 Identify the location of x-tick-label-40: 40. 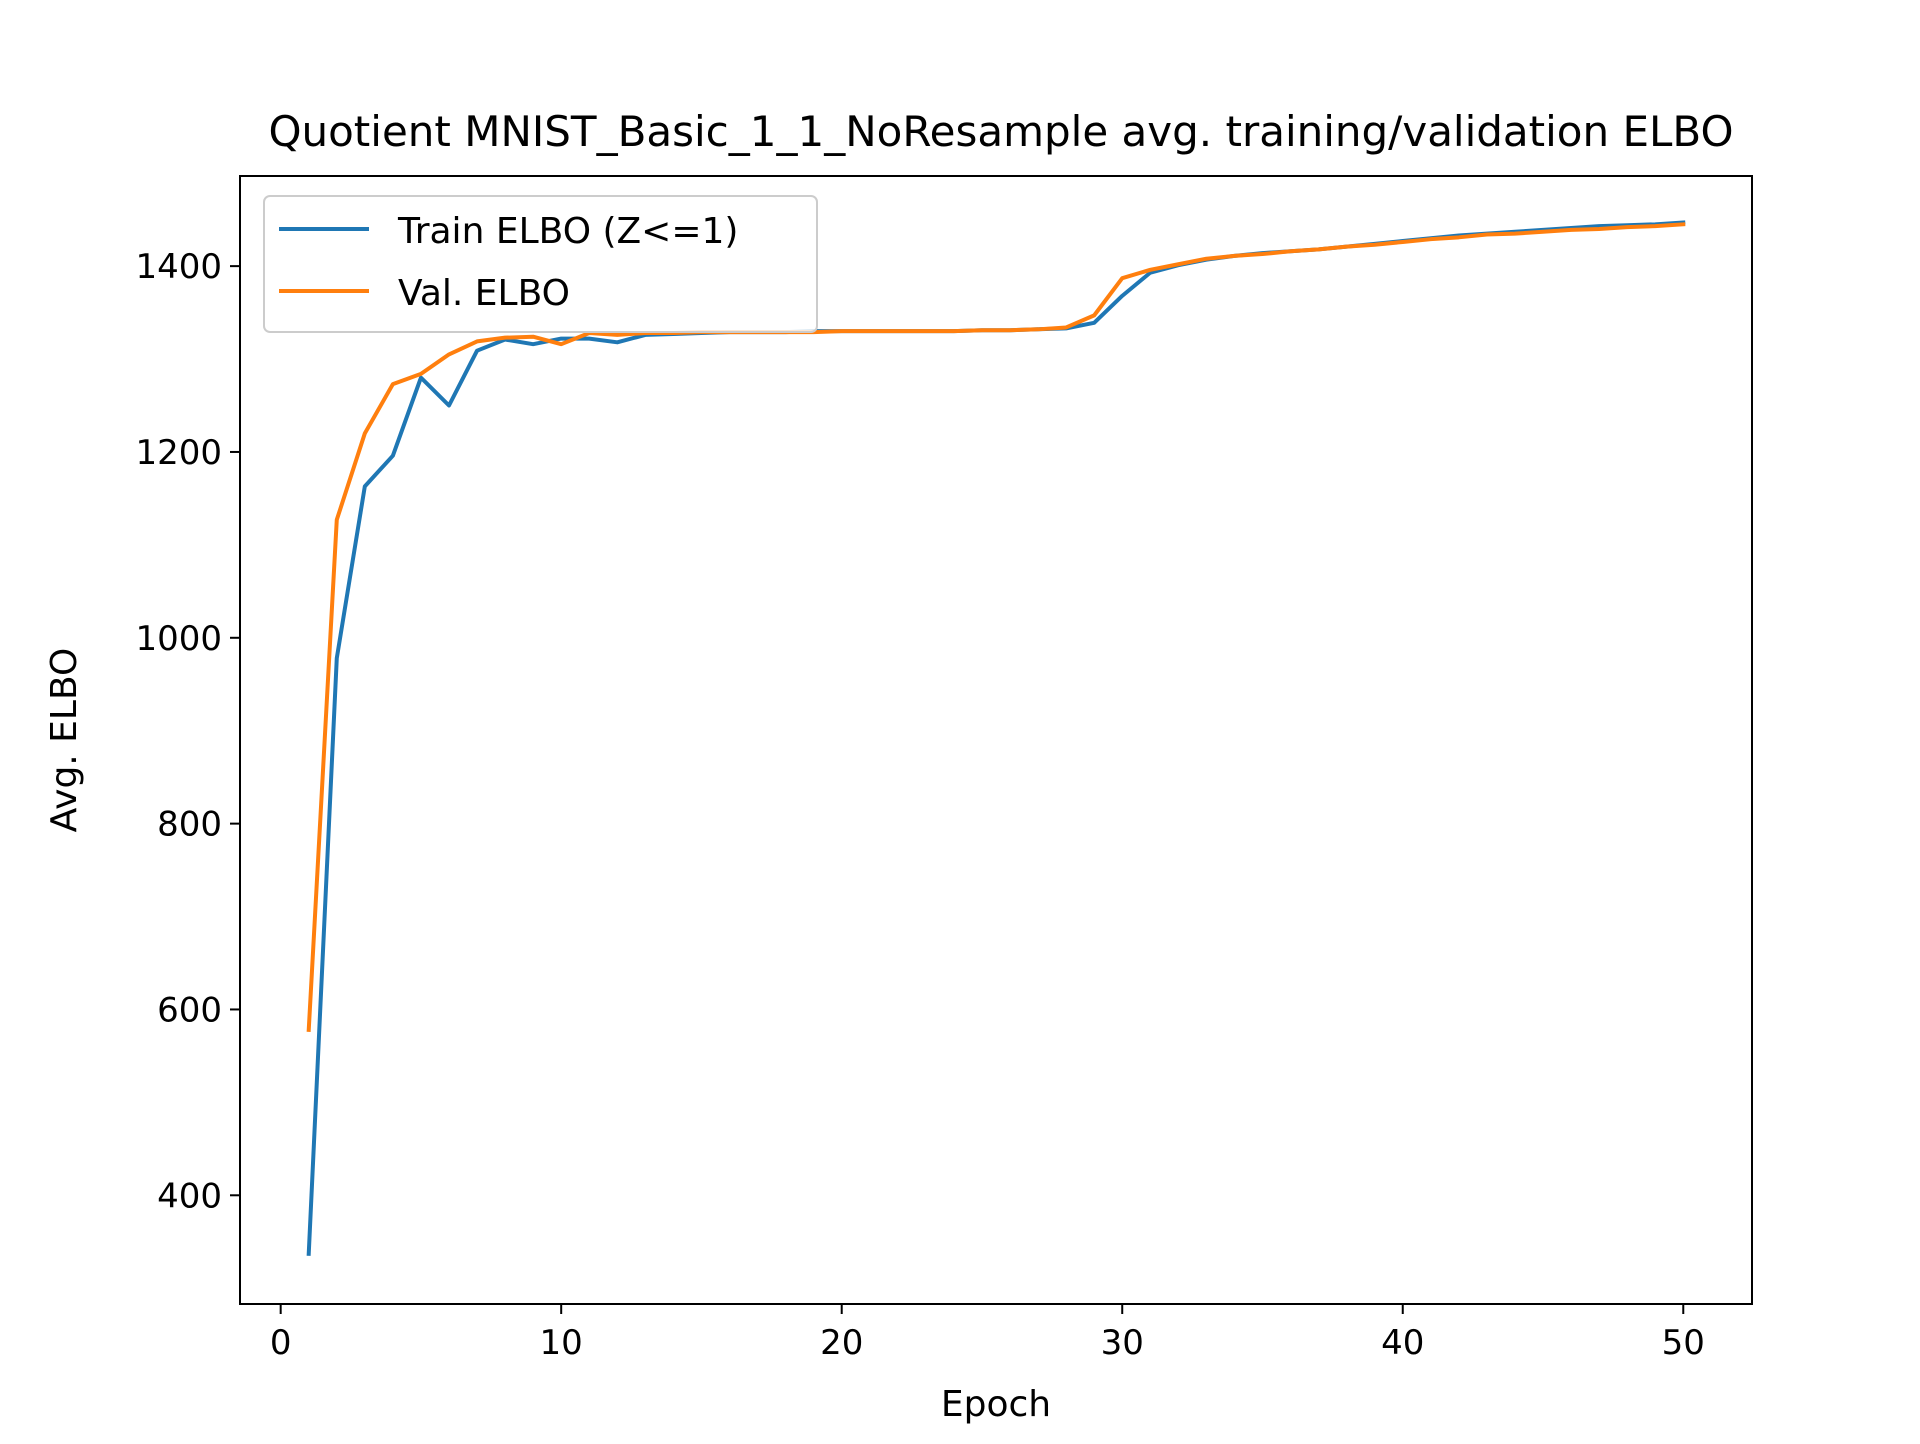
(1402, 1343).